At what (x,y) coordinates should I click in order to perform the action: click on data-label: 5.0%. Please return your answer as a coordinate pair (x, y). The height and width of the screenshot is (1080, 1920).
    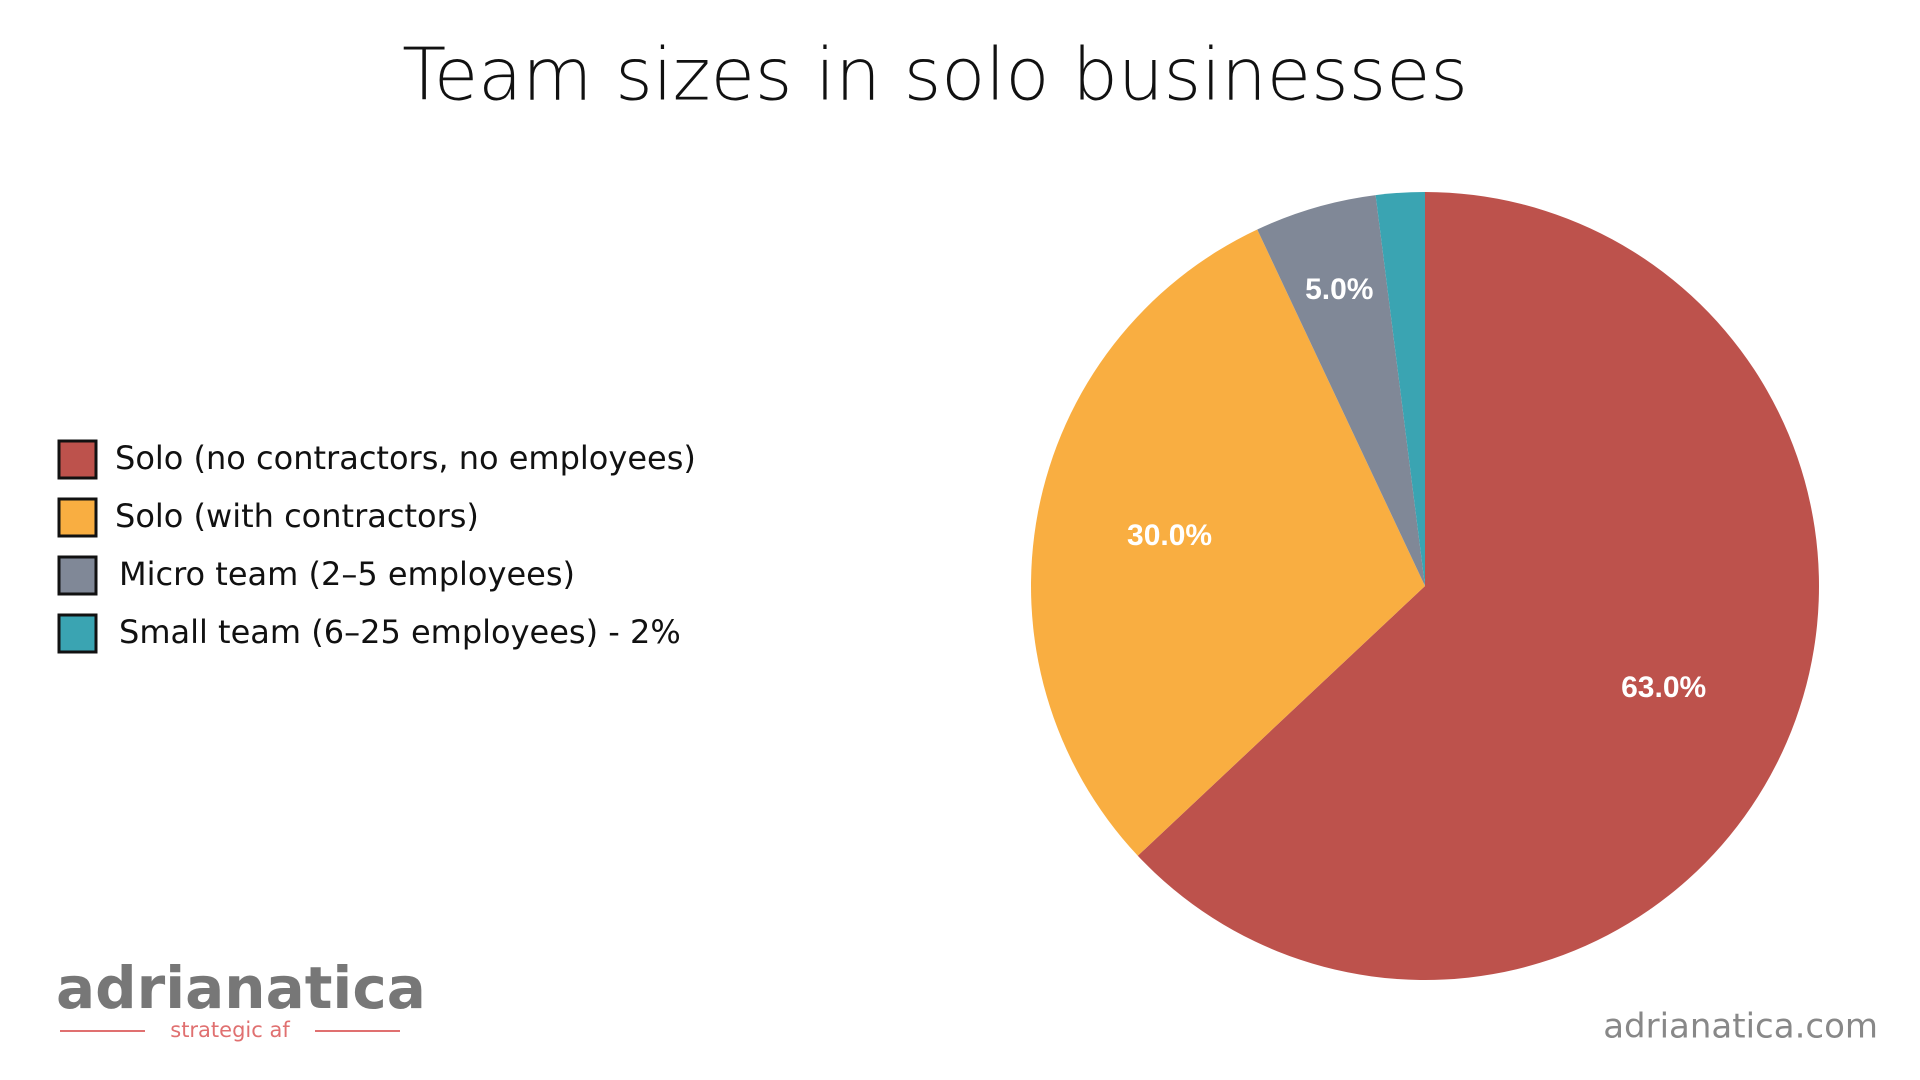
    Looking at the image, I should click on (1339, 289).